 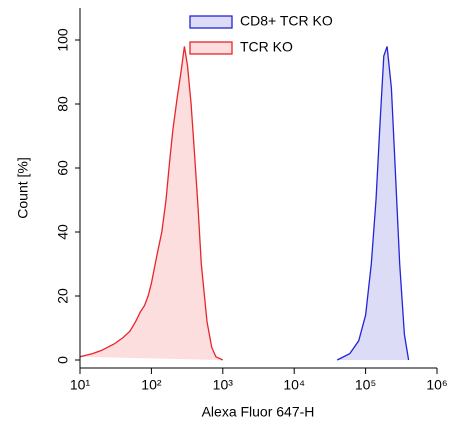 I want to click on y-tick-label: 80, so click(x=63, y=104).